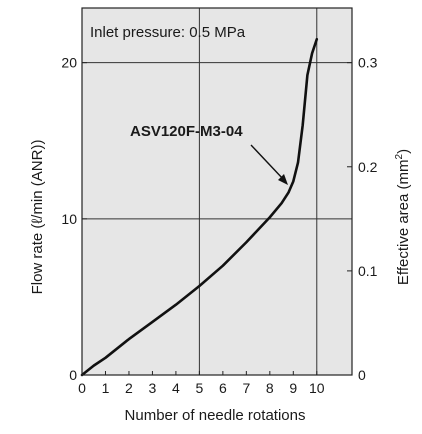  I want to click on x-tick-label: 9, so click(293, 388).